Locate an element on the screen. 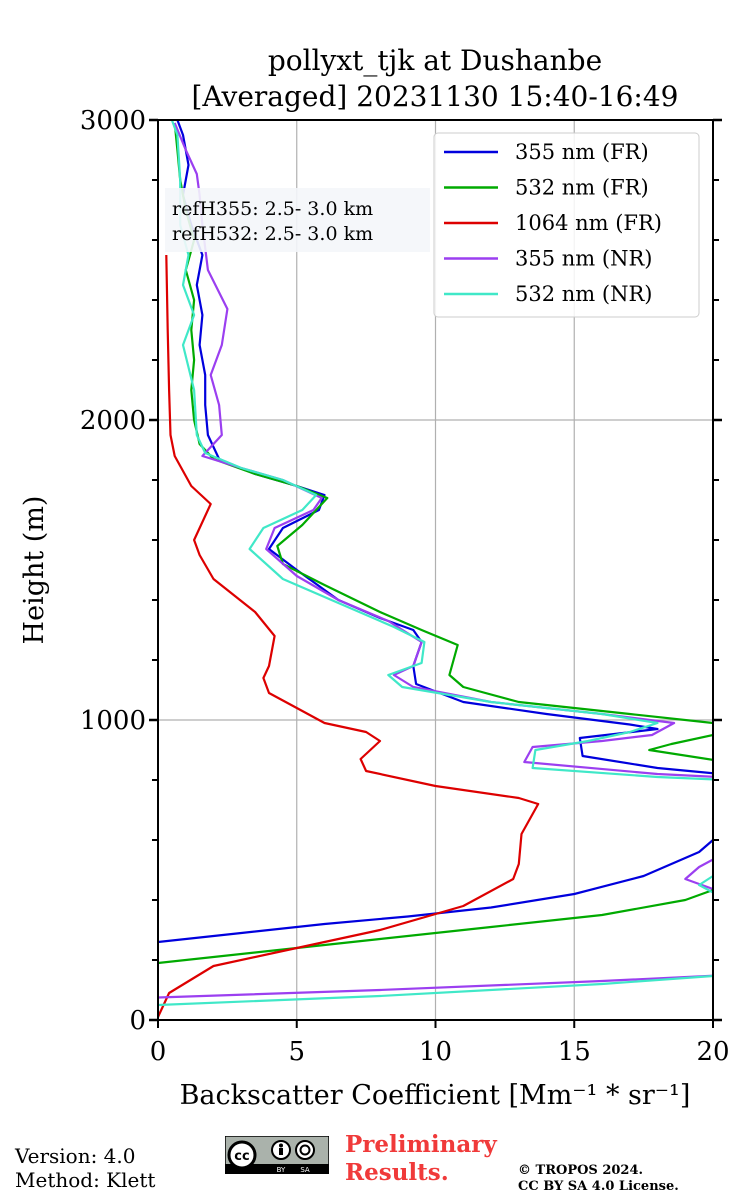  svg-text: SA is located at coordinates (305, 1170).